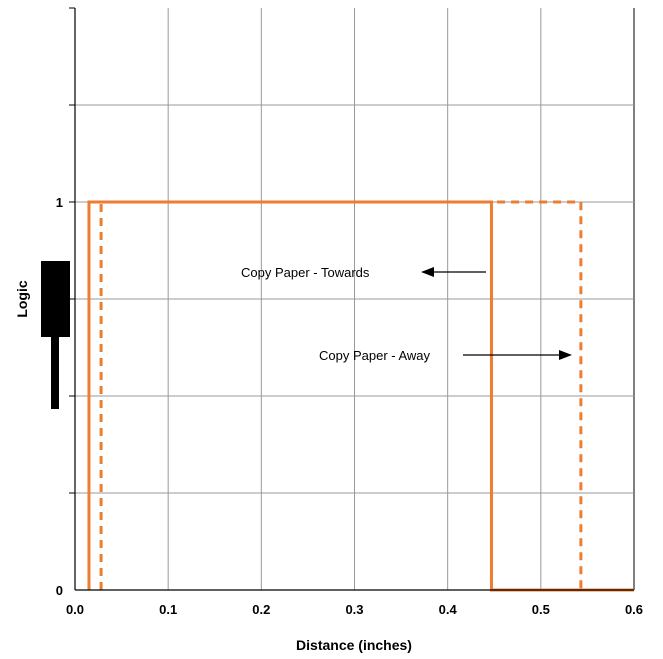 This screenshot has height=659, width=663. Describe the element at coordinates (59, 590) in the screenshot. I see `y-tick-label: 0` at that location.